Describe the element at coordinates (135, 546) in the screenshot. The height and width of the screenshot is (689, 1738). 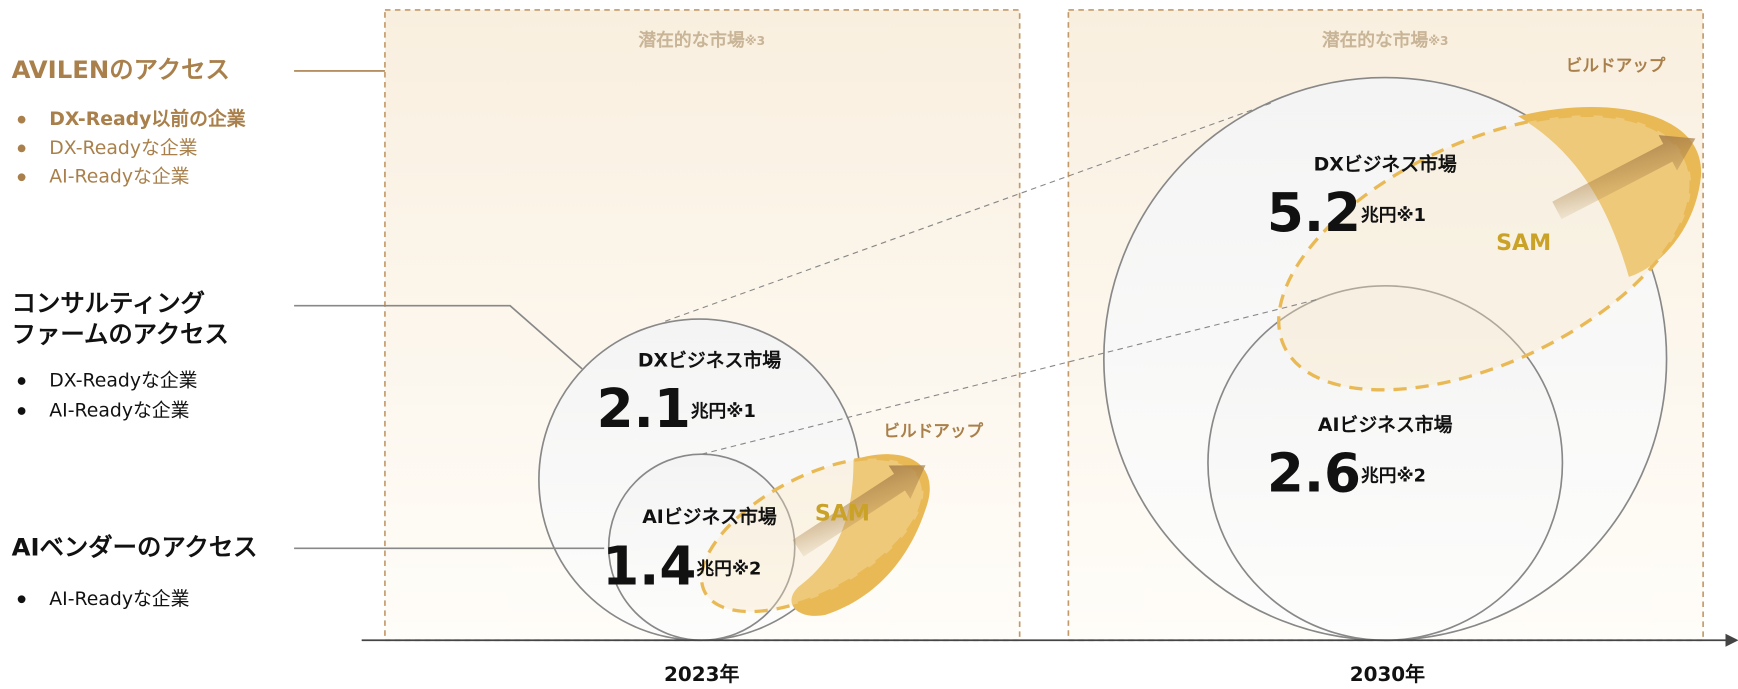
I see `access-title: AIベンダーのアクセス` at that location.